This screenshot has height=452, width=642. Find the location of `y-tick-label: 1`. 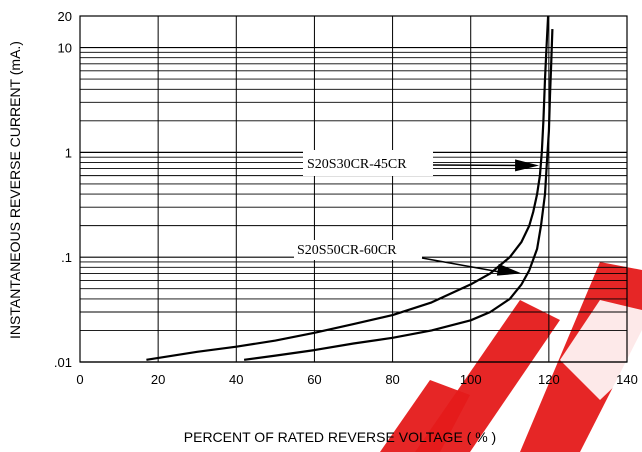

y-tick-label: 1 is located at coordinates (68, 152).